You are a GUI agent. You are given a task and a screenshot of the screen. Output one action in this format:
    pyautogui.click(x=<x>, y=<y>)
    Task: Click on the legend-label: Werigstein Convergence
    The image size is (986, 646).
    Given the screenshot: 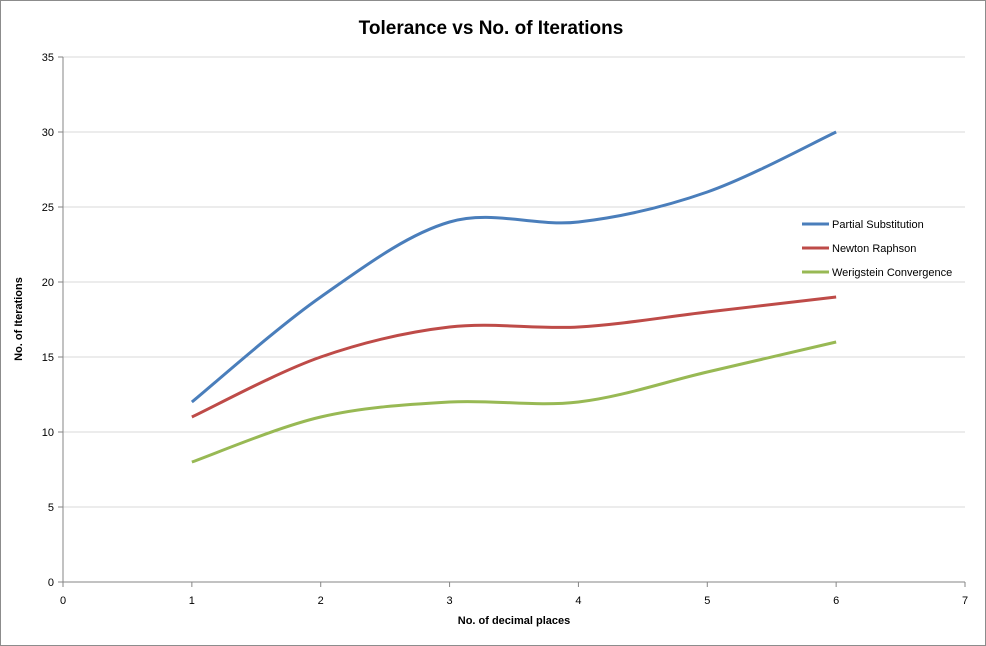 What is the action you would take?
    pyautogui.click(x=892, y=273)
    